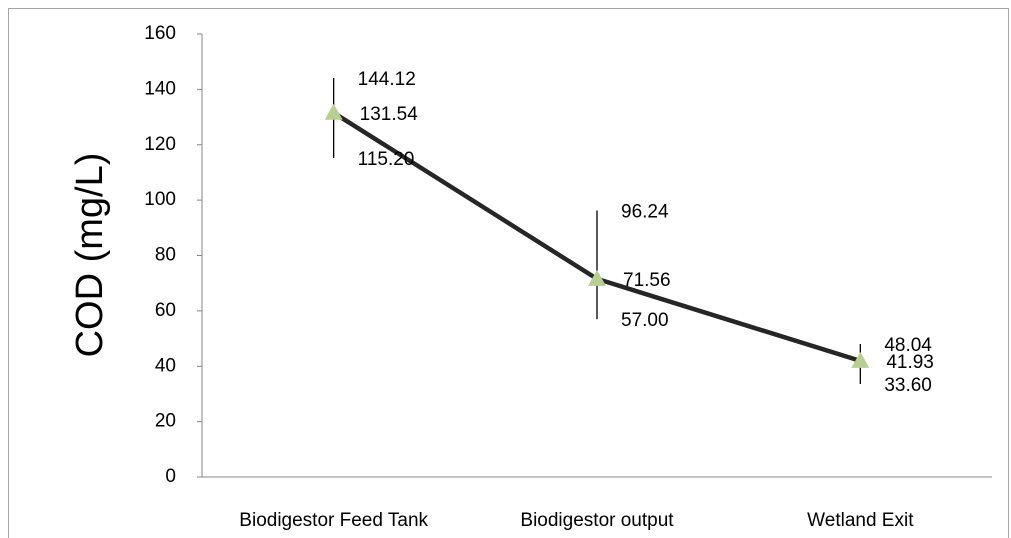 This screenshot has width=1011, height=538. Describe the element at coordinates (645, 212) in the screenshot. I see `data-label: 96.24` at that location.